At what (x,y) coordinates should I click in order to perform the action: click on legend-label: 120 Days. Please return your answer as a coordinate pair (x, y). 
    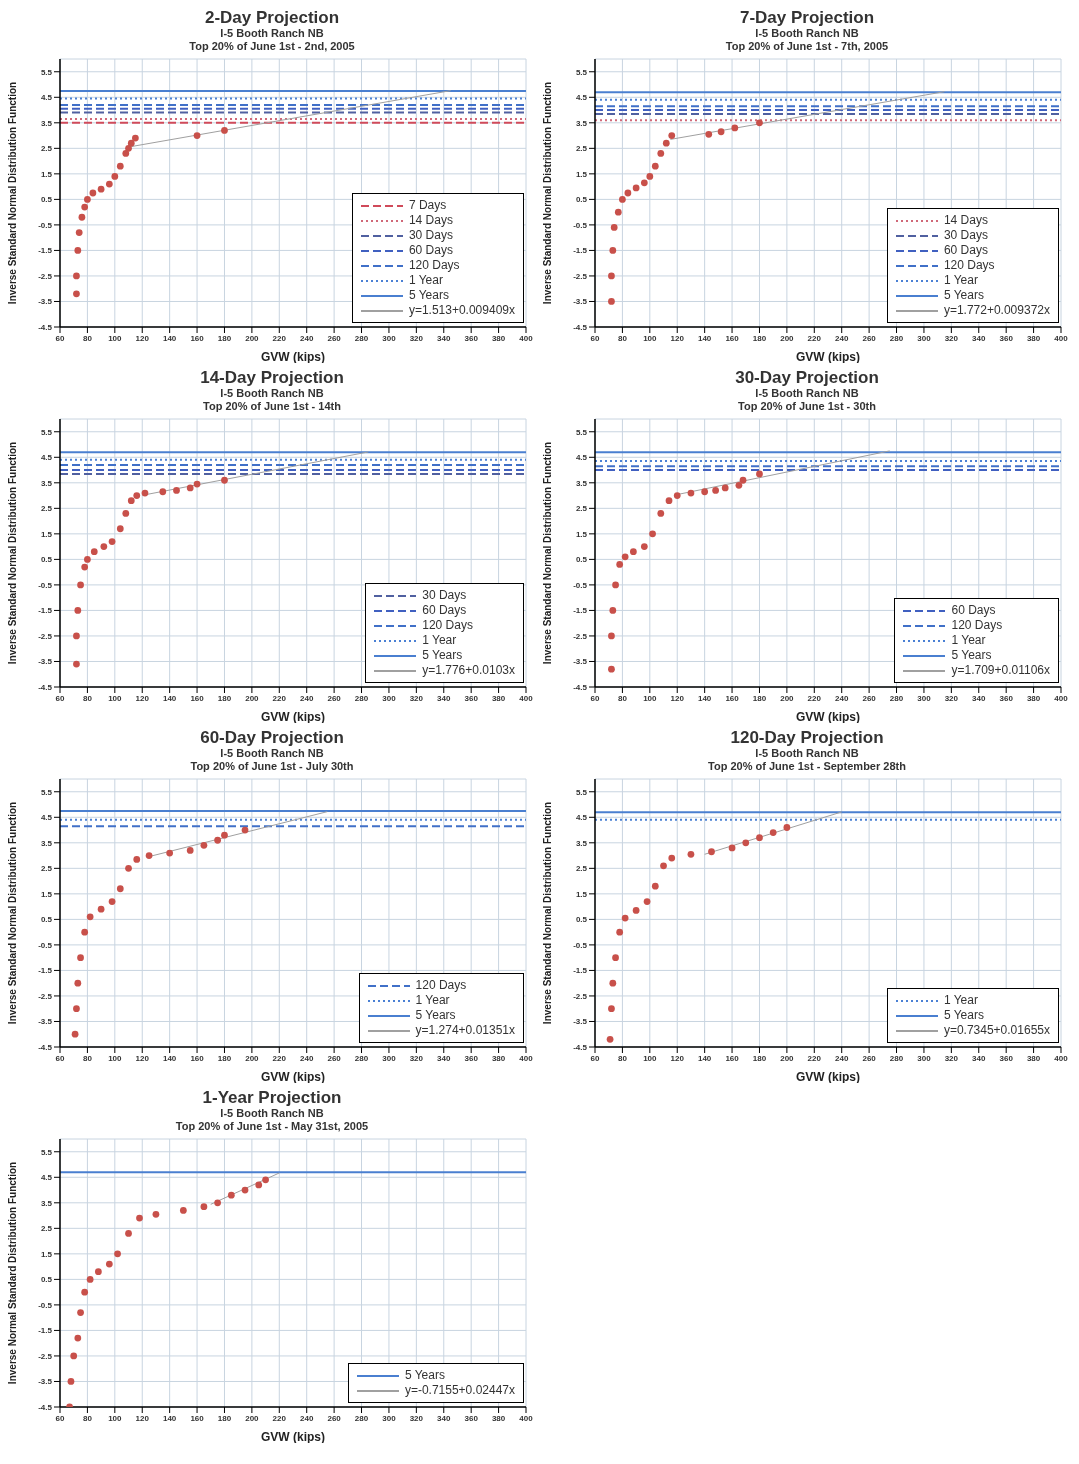
    Looking at the image, I should click on (434, 265).